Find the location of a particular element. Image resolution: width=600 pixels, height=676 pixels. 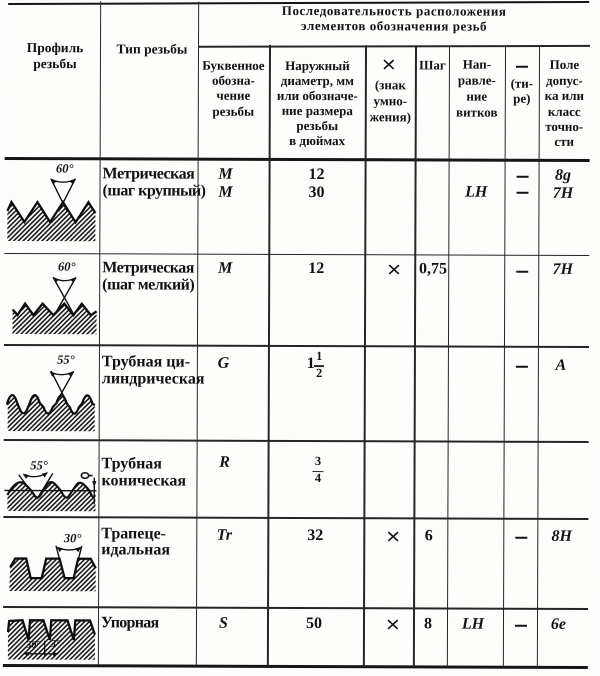

svg-text: 3° is located at coordinates (55, 644).